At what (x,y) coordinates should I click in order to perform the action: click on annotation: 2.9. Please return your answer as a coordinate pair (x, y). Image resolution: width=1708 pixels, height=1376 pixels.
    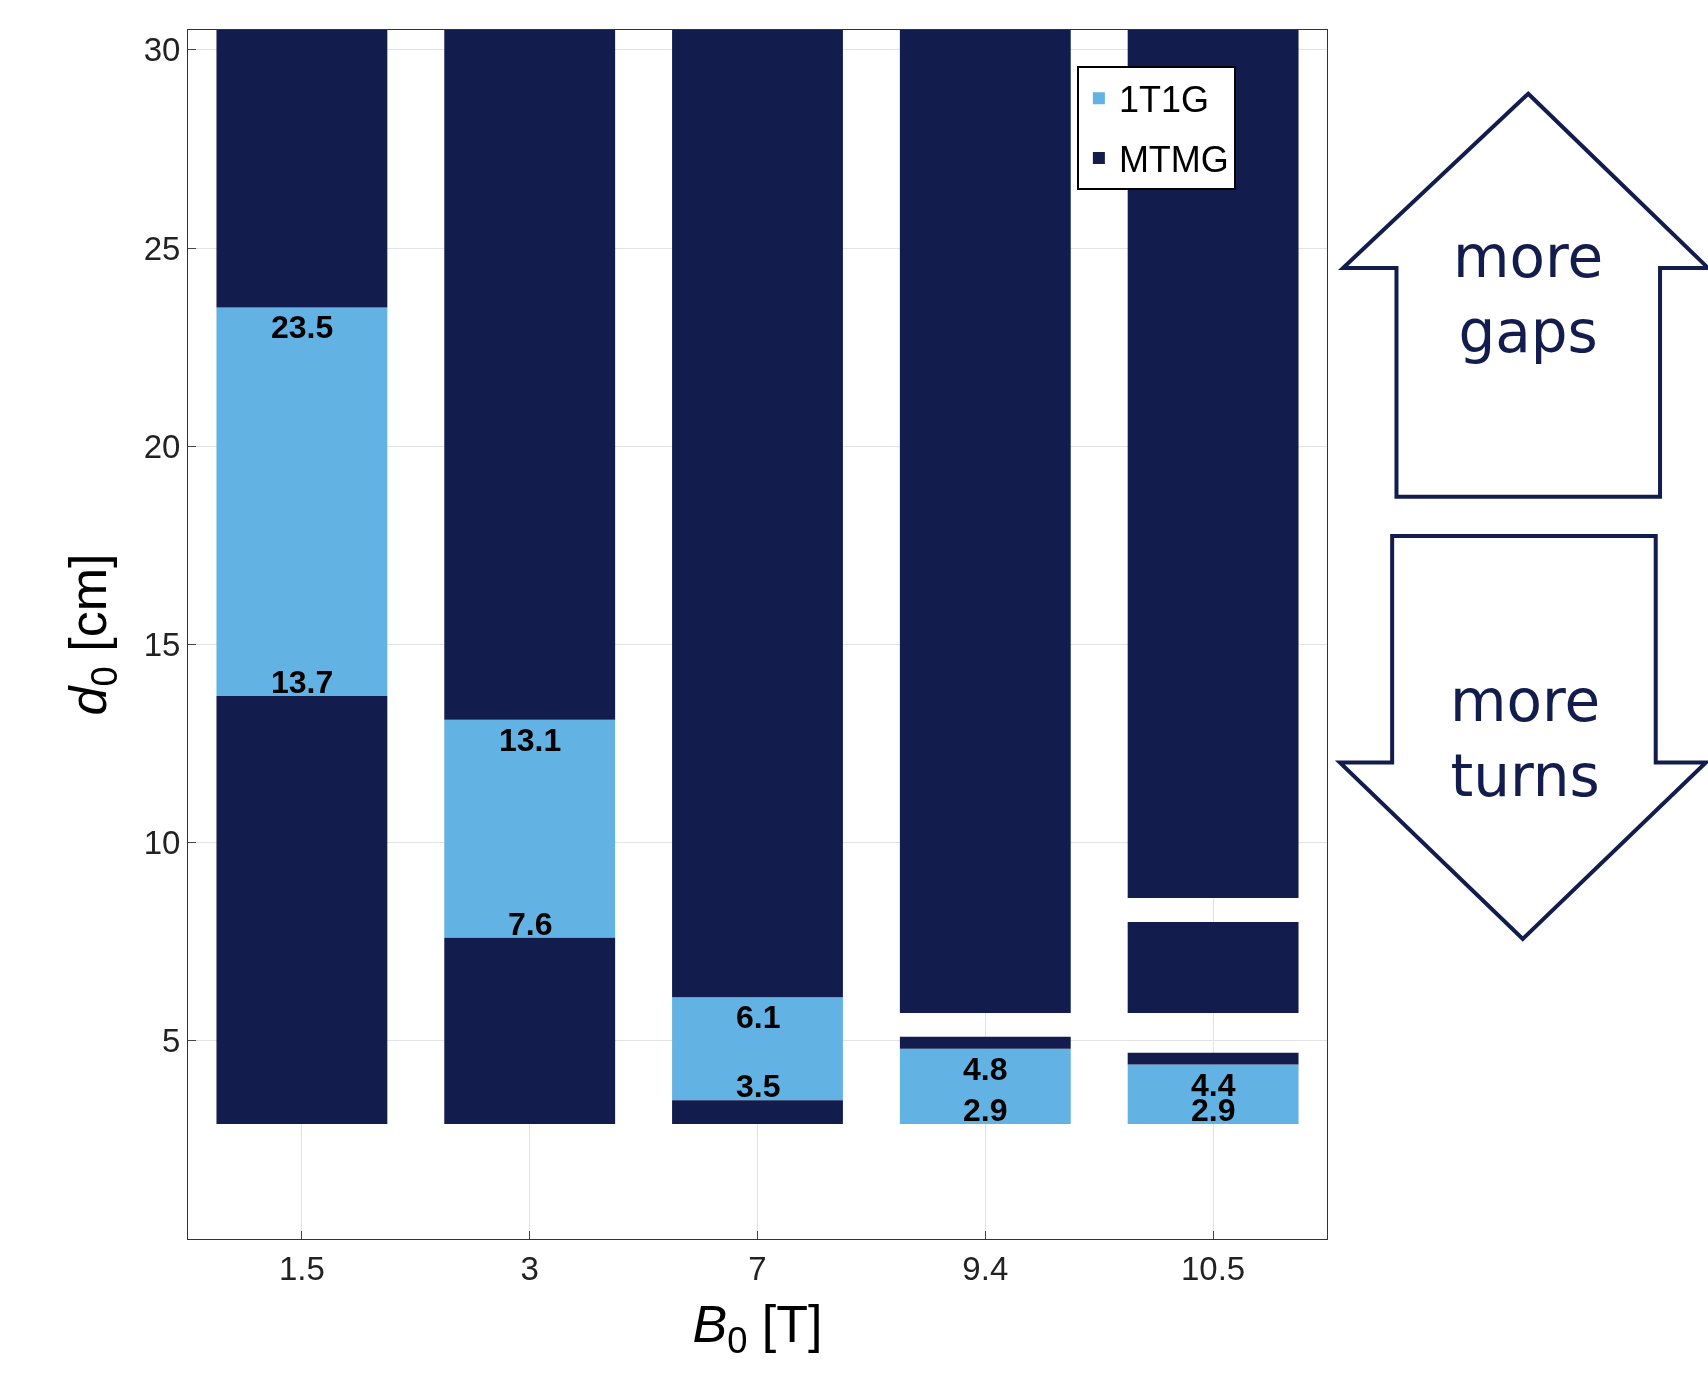
    Looking at the image, I should click on (985, 1110).